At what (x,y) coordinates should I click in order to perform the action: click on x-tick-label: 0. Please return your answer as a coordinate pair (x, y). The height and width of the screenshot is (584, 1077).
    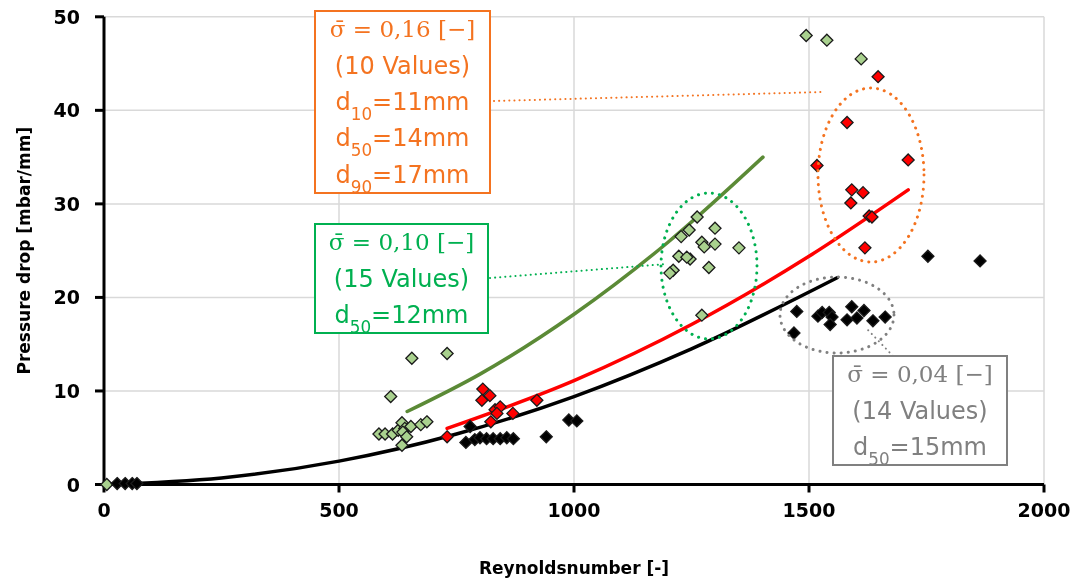
    Looking at the image, I should click on (104, 509).